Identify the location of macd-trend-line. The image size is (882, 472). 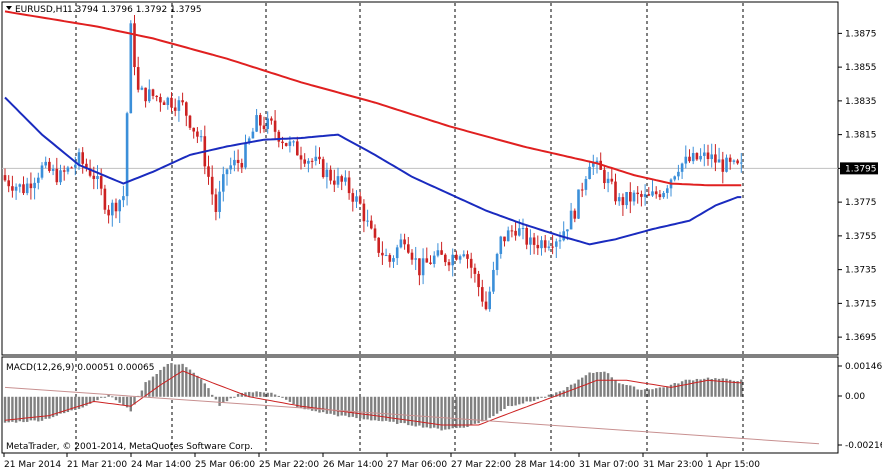
(412, 415).